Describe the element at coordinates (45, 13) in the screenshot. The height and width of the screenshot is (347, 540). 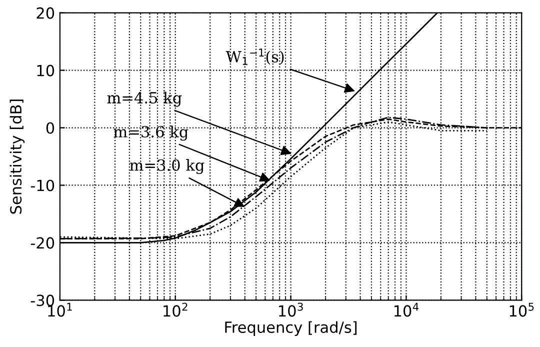
I see `y-tick-label: 20` at that location.